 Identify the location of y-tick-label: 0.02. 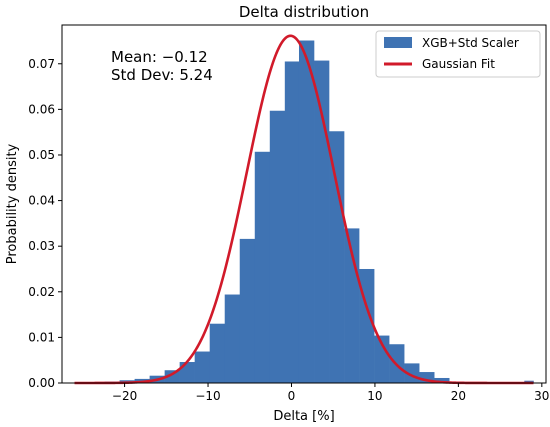
(41, 292).